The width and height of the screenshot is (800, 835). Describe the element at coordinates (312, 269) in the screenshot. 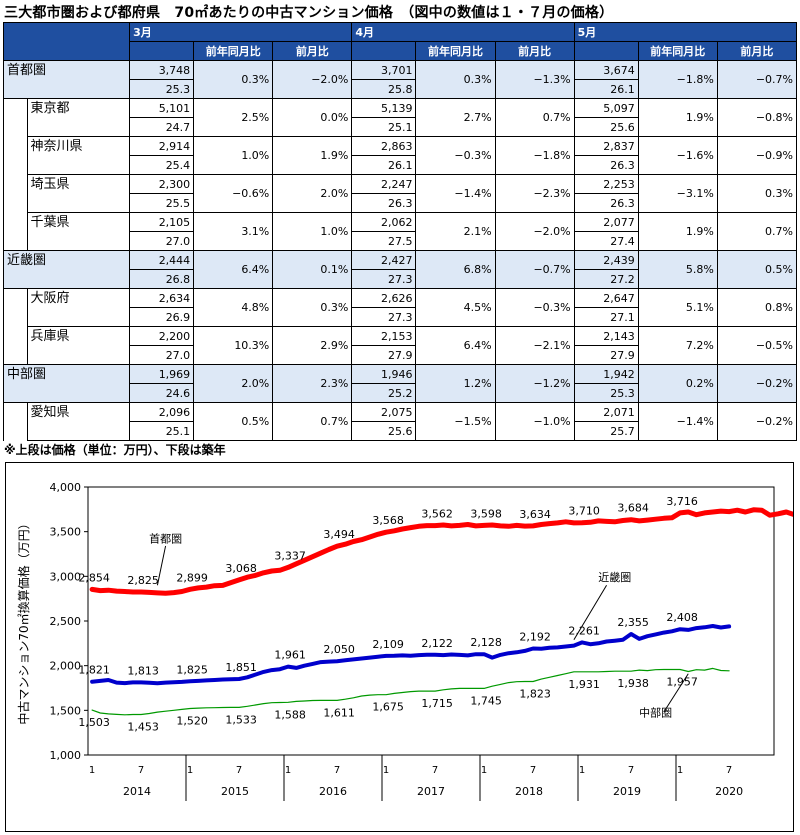

I see `mom-cell: 0.1%` at that location.